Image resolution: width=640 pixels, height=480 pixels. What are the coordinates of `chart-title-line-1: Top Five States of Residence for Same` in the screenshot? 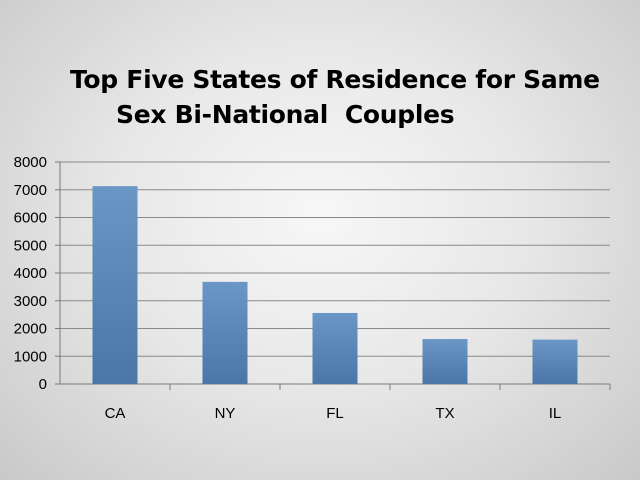 It's located at (335, 79).